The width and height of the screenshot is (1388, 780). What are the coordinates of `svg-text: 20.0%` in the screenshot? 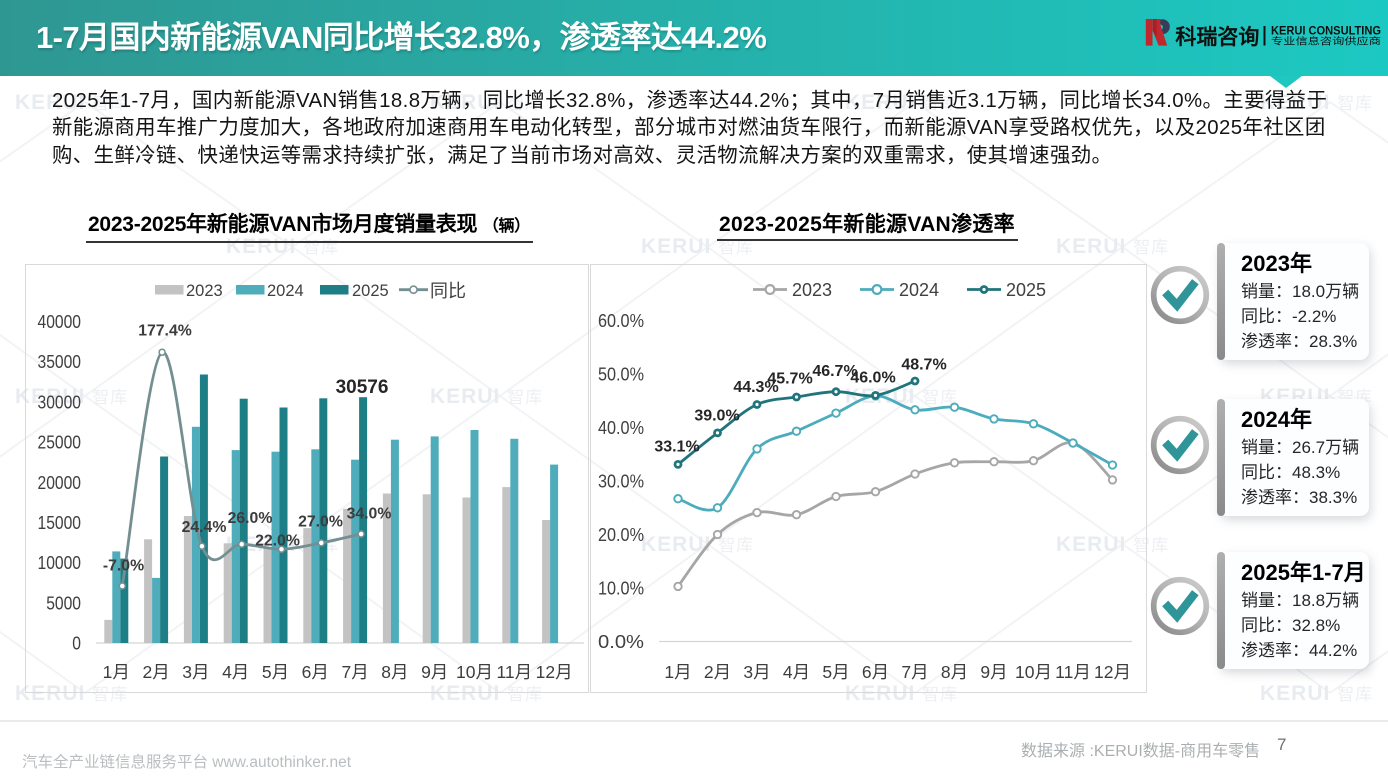 It's located at (621, 534).